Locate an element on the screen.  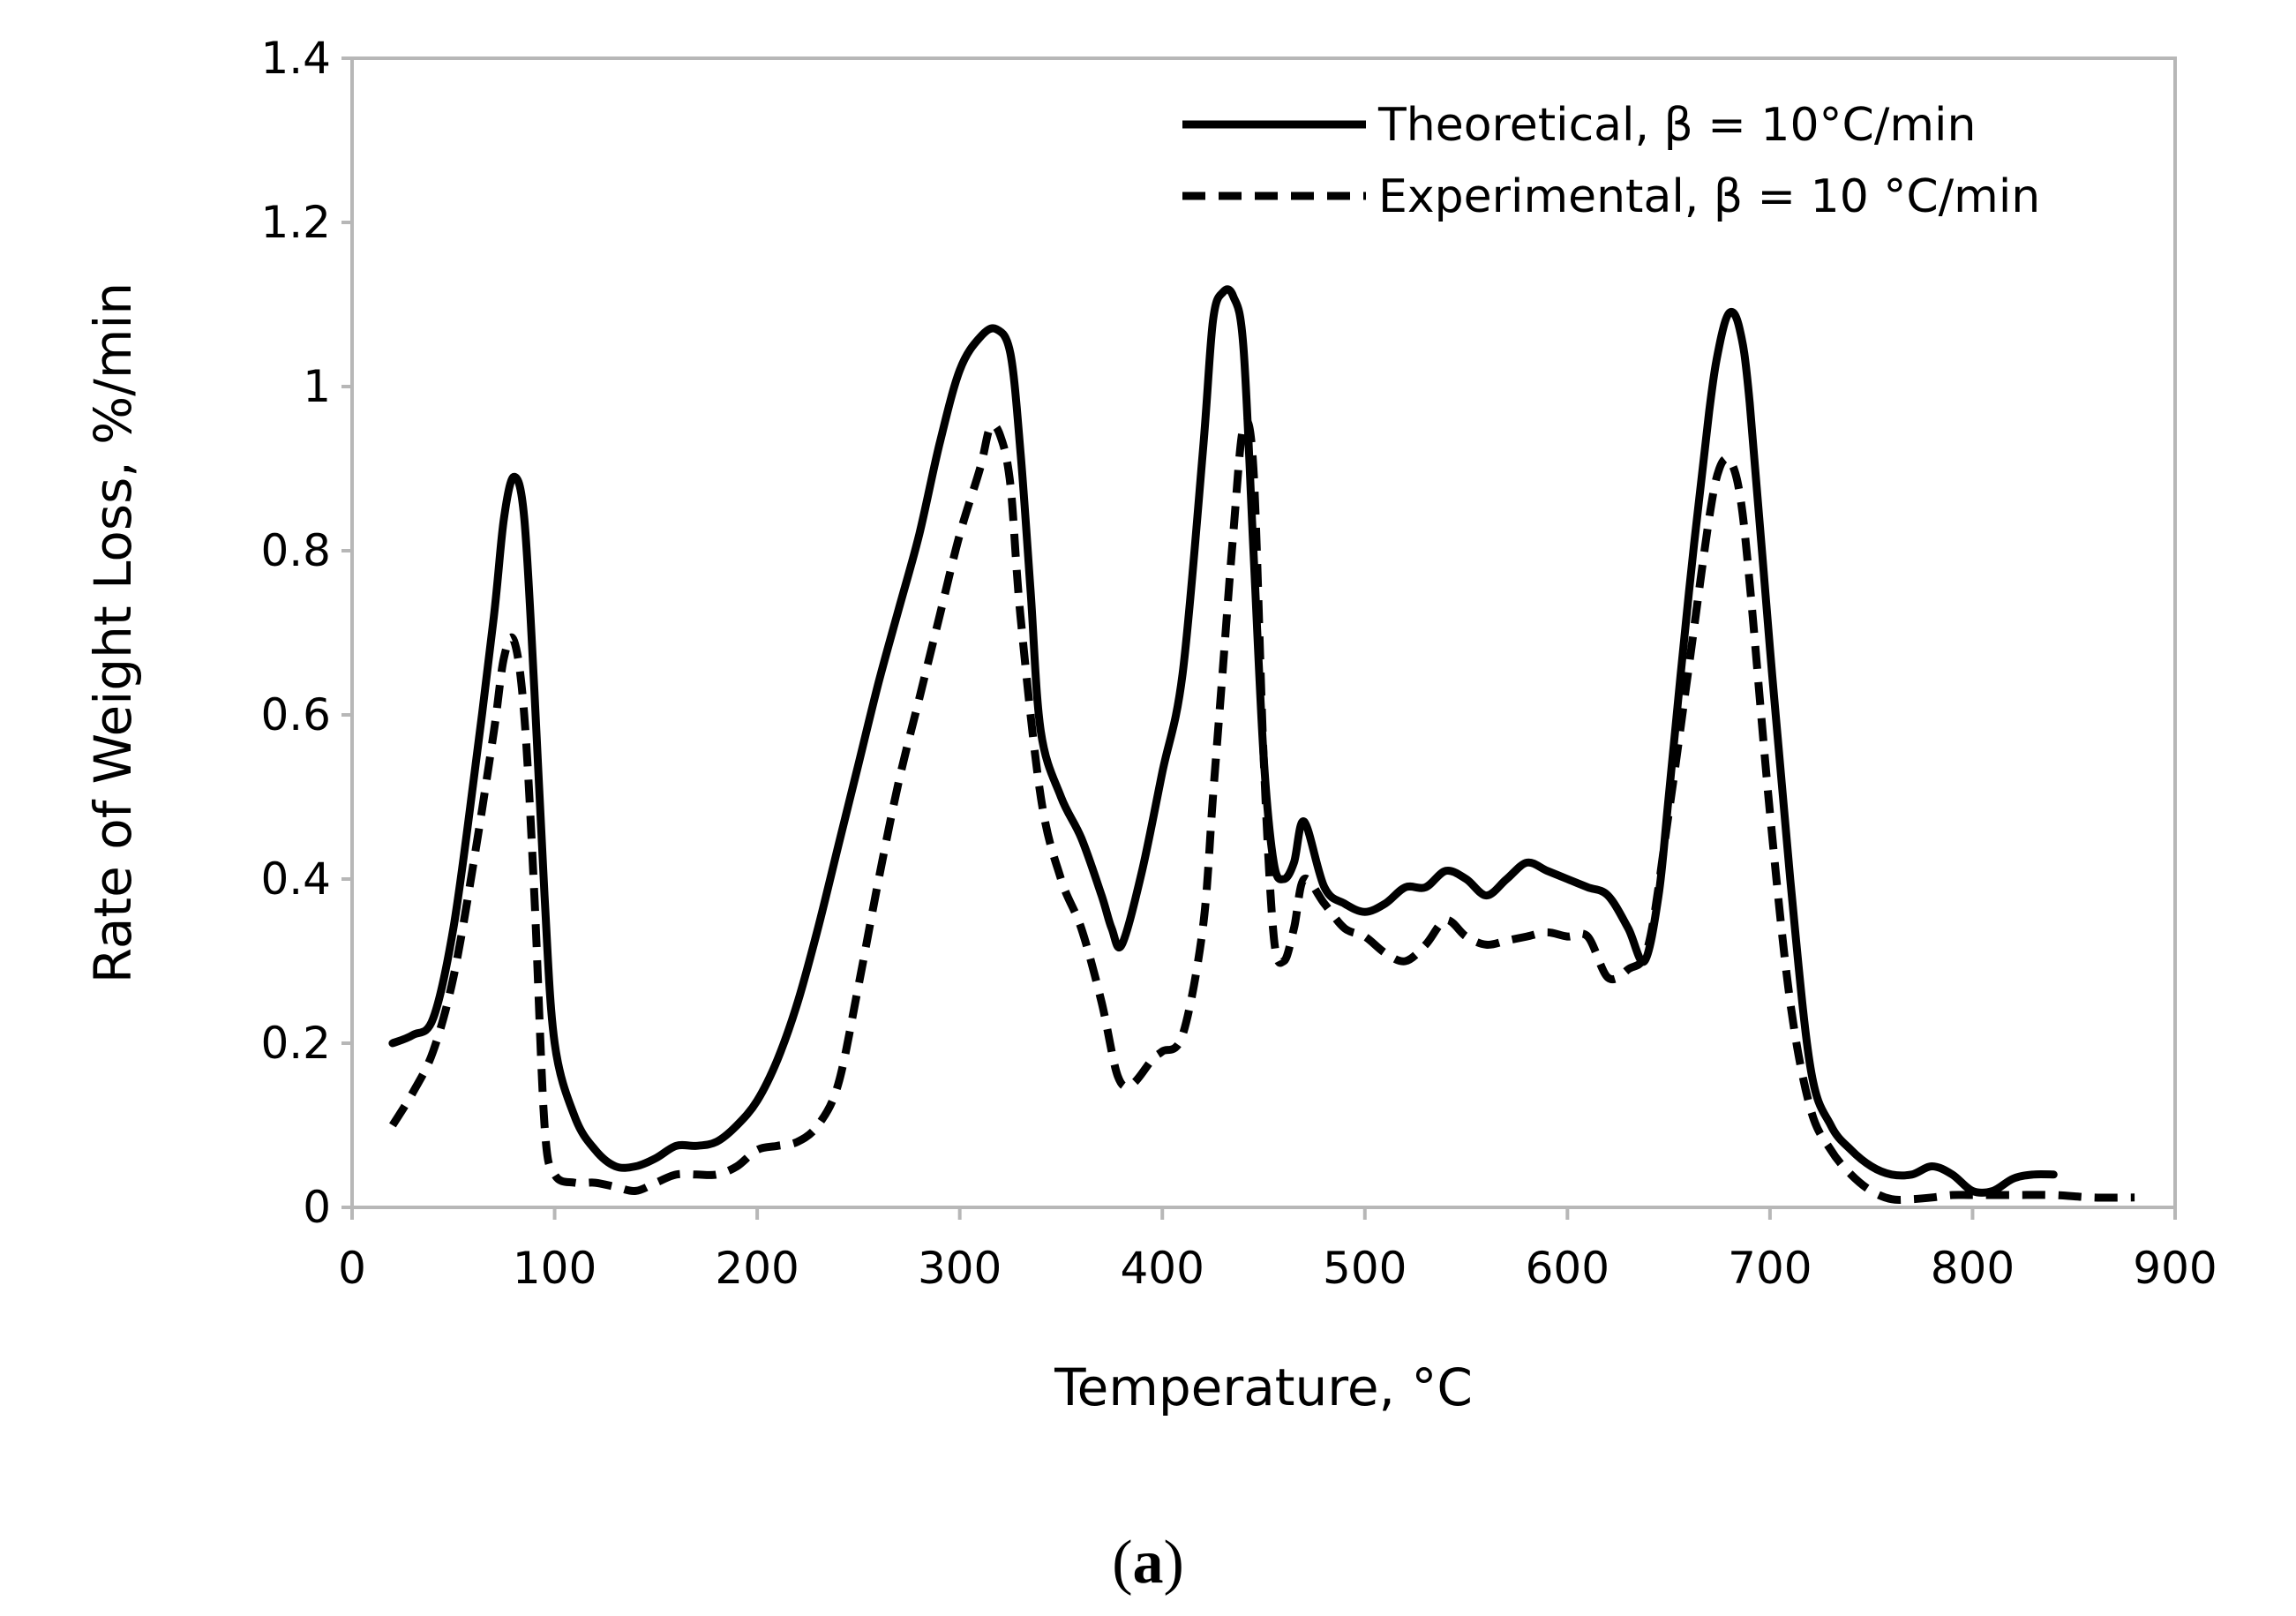
x-tick-label: 200 is located at coordinates (757, 1268).